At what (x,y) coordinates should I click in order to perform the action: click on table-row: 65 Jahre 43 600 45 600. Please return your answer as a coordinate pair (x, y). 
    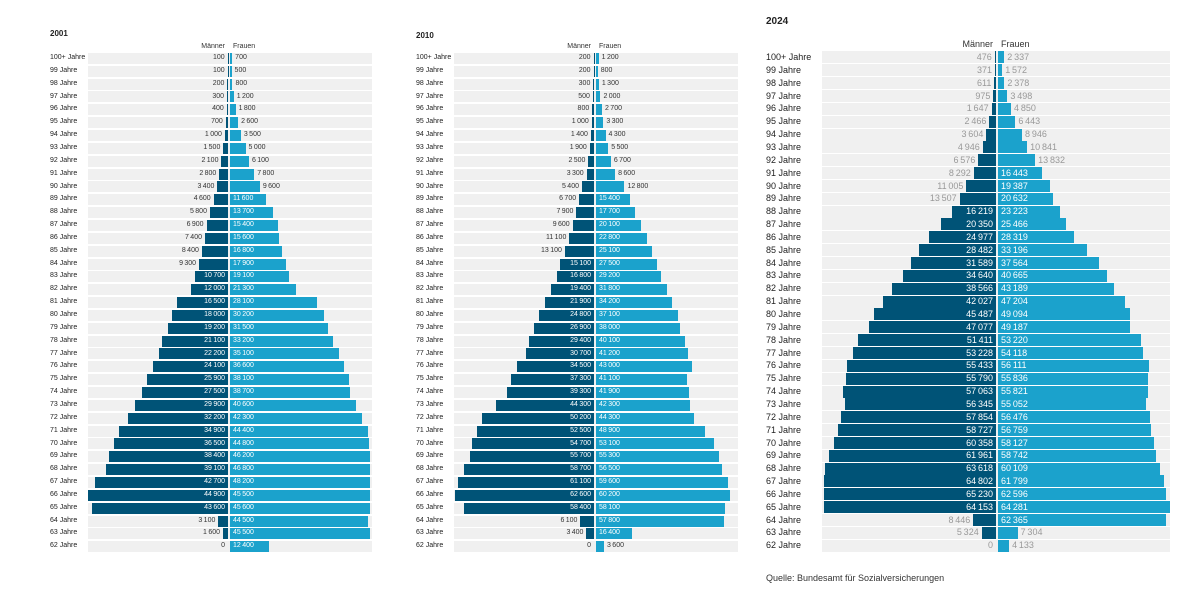
    Looking at the image, I should click on (211, 508).